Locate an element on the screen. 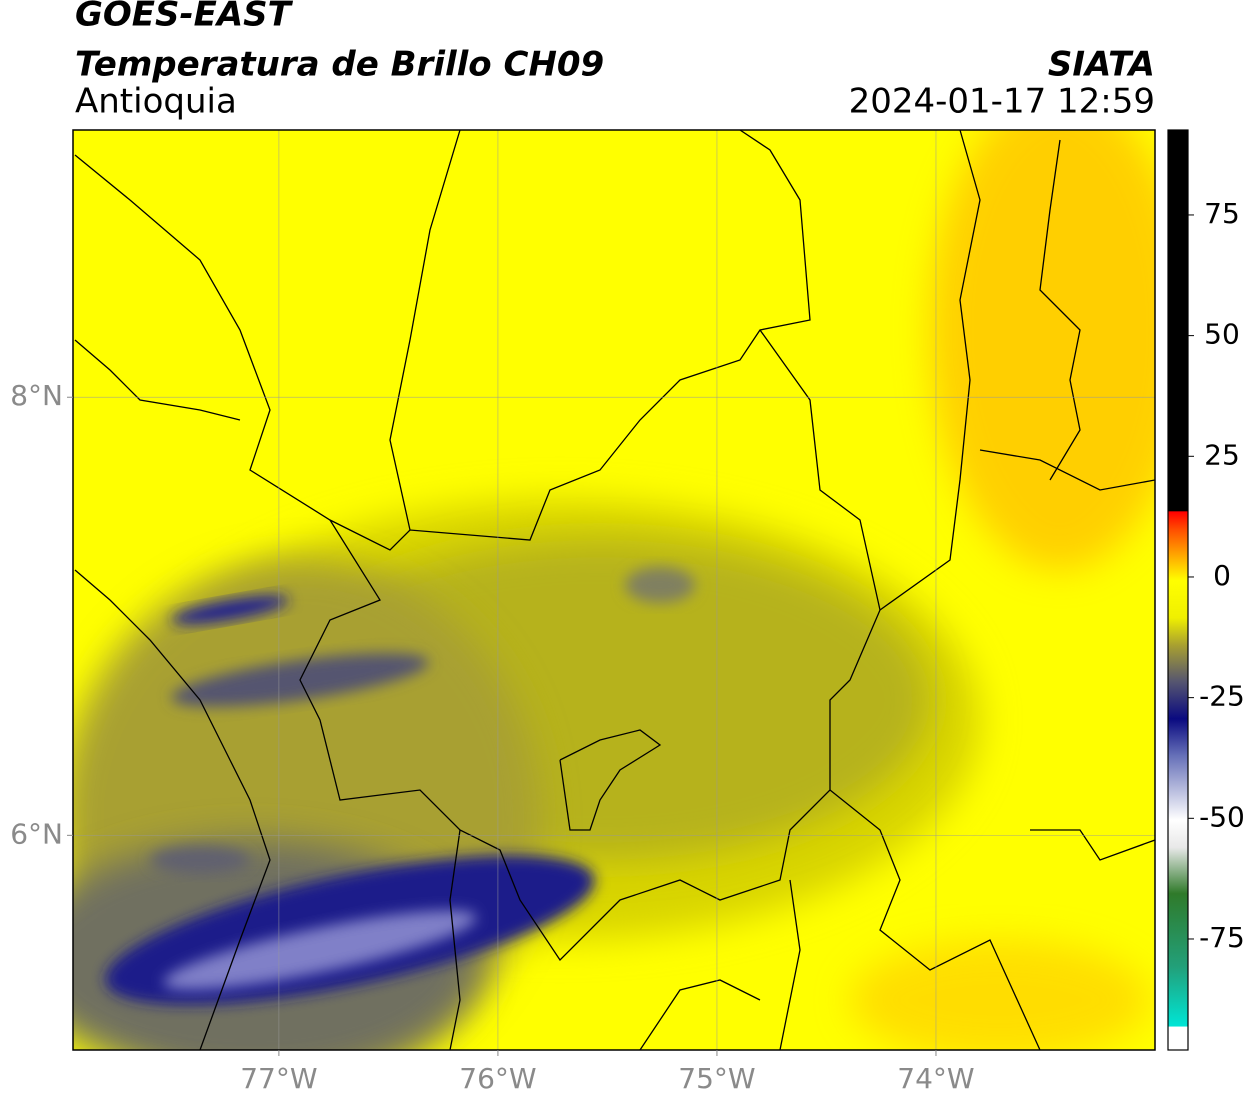  colorbar-tick-label: -25 is located at coordinates (1222, 696).